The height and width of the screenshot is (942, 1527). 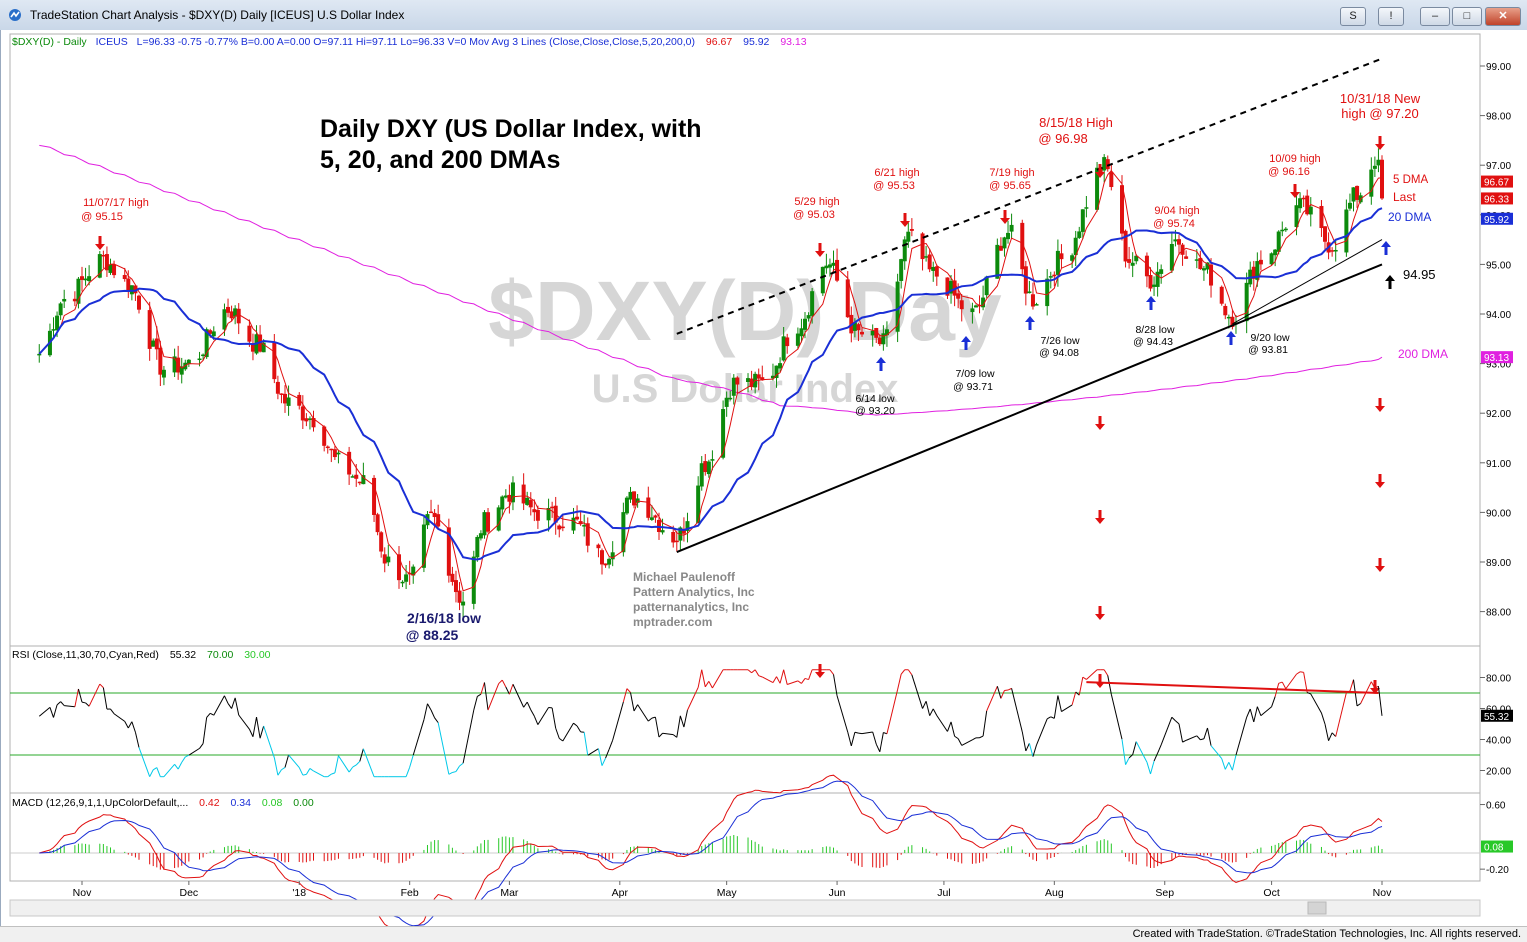 What do you see at coordinates (1176, 217) in the screenshot?
I see `annotation-0904-high: 9/04 high@ 95.74` at bounding box center [1176, 217].